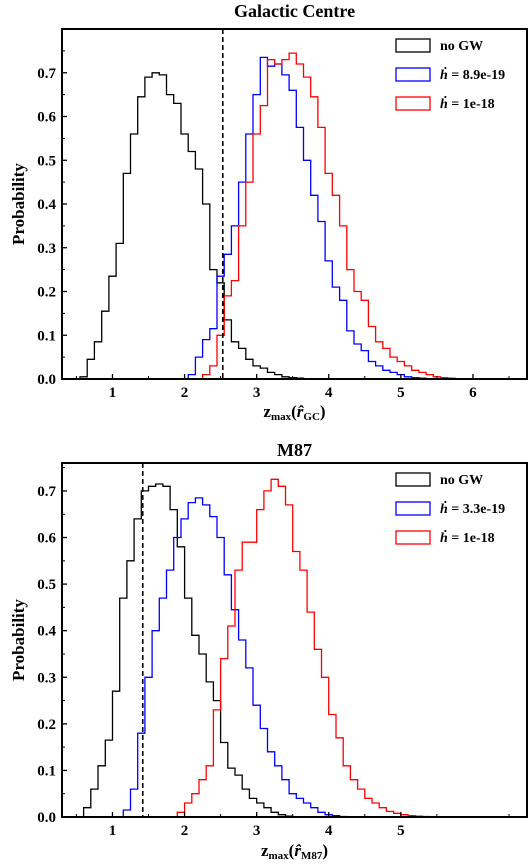 The width and height of the screenshot is (531, 867). What do you see at coordinates (311, 417) in the screenshot?
I see `x-label-arg-sub: GC` at bounding box center [311, 417].